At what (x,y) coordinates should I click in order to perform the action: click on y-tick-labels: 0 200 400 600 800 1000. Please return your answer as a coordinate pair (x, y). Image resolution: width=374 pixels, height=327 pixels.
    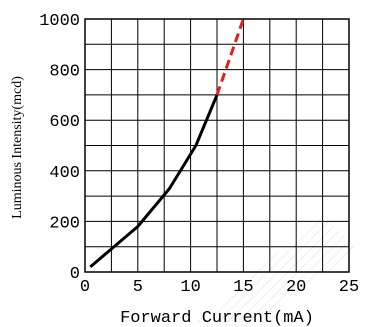
    Looking at the image, I should click on (59, 148).